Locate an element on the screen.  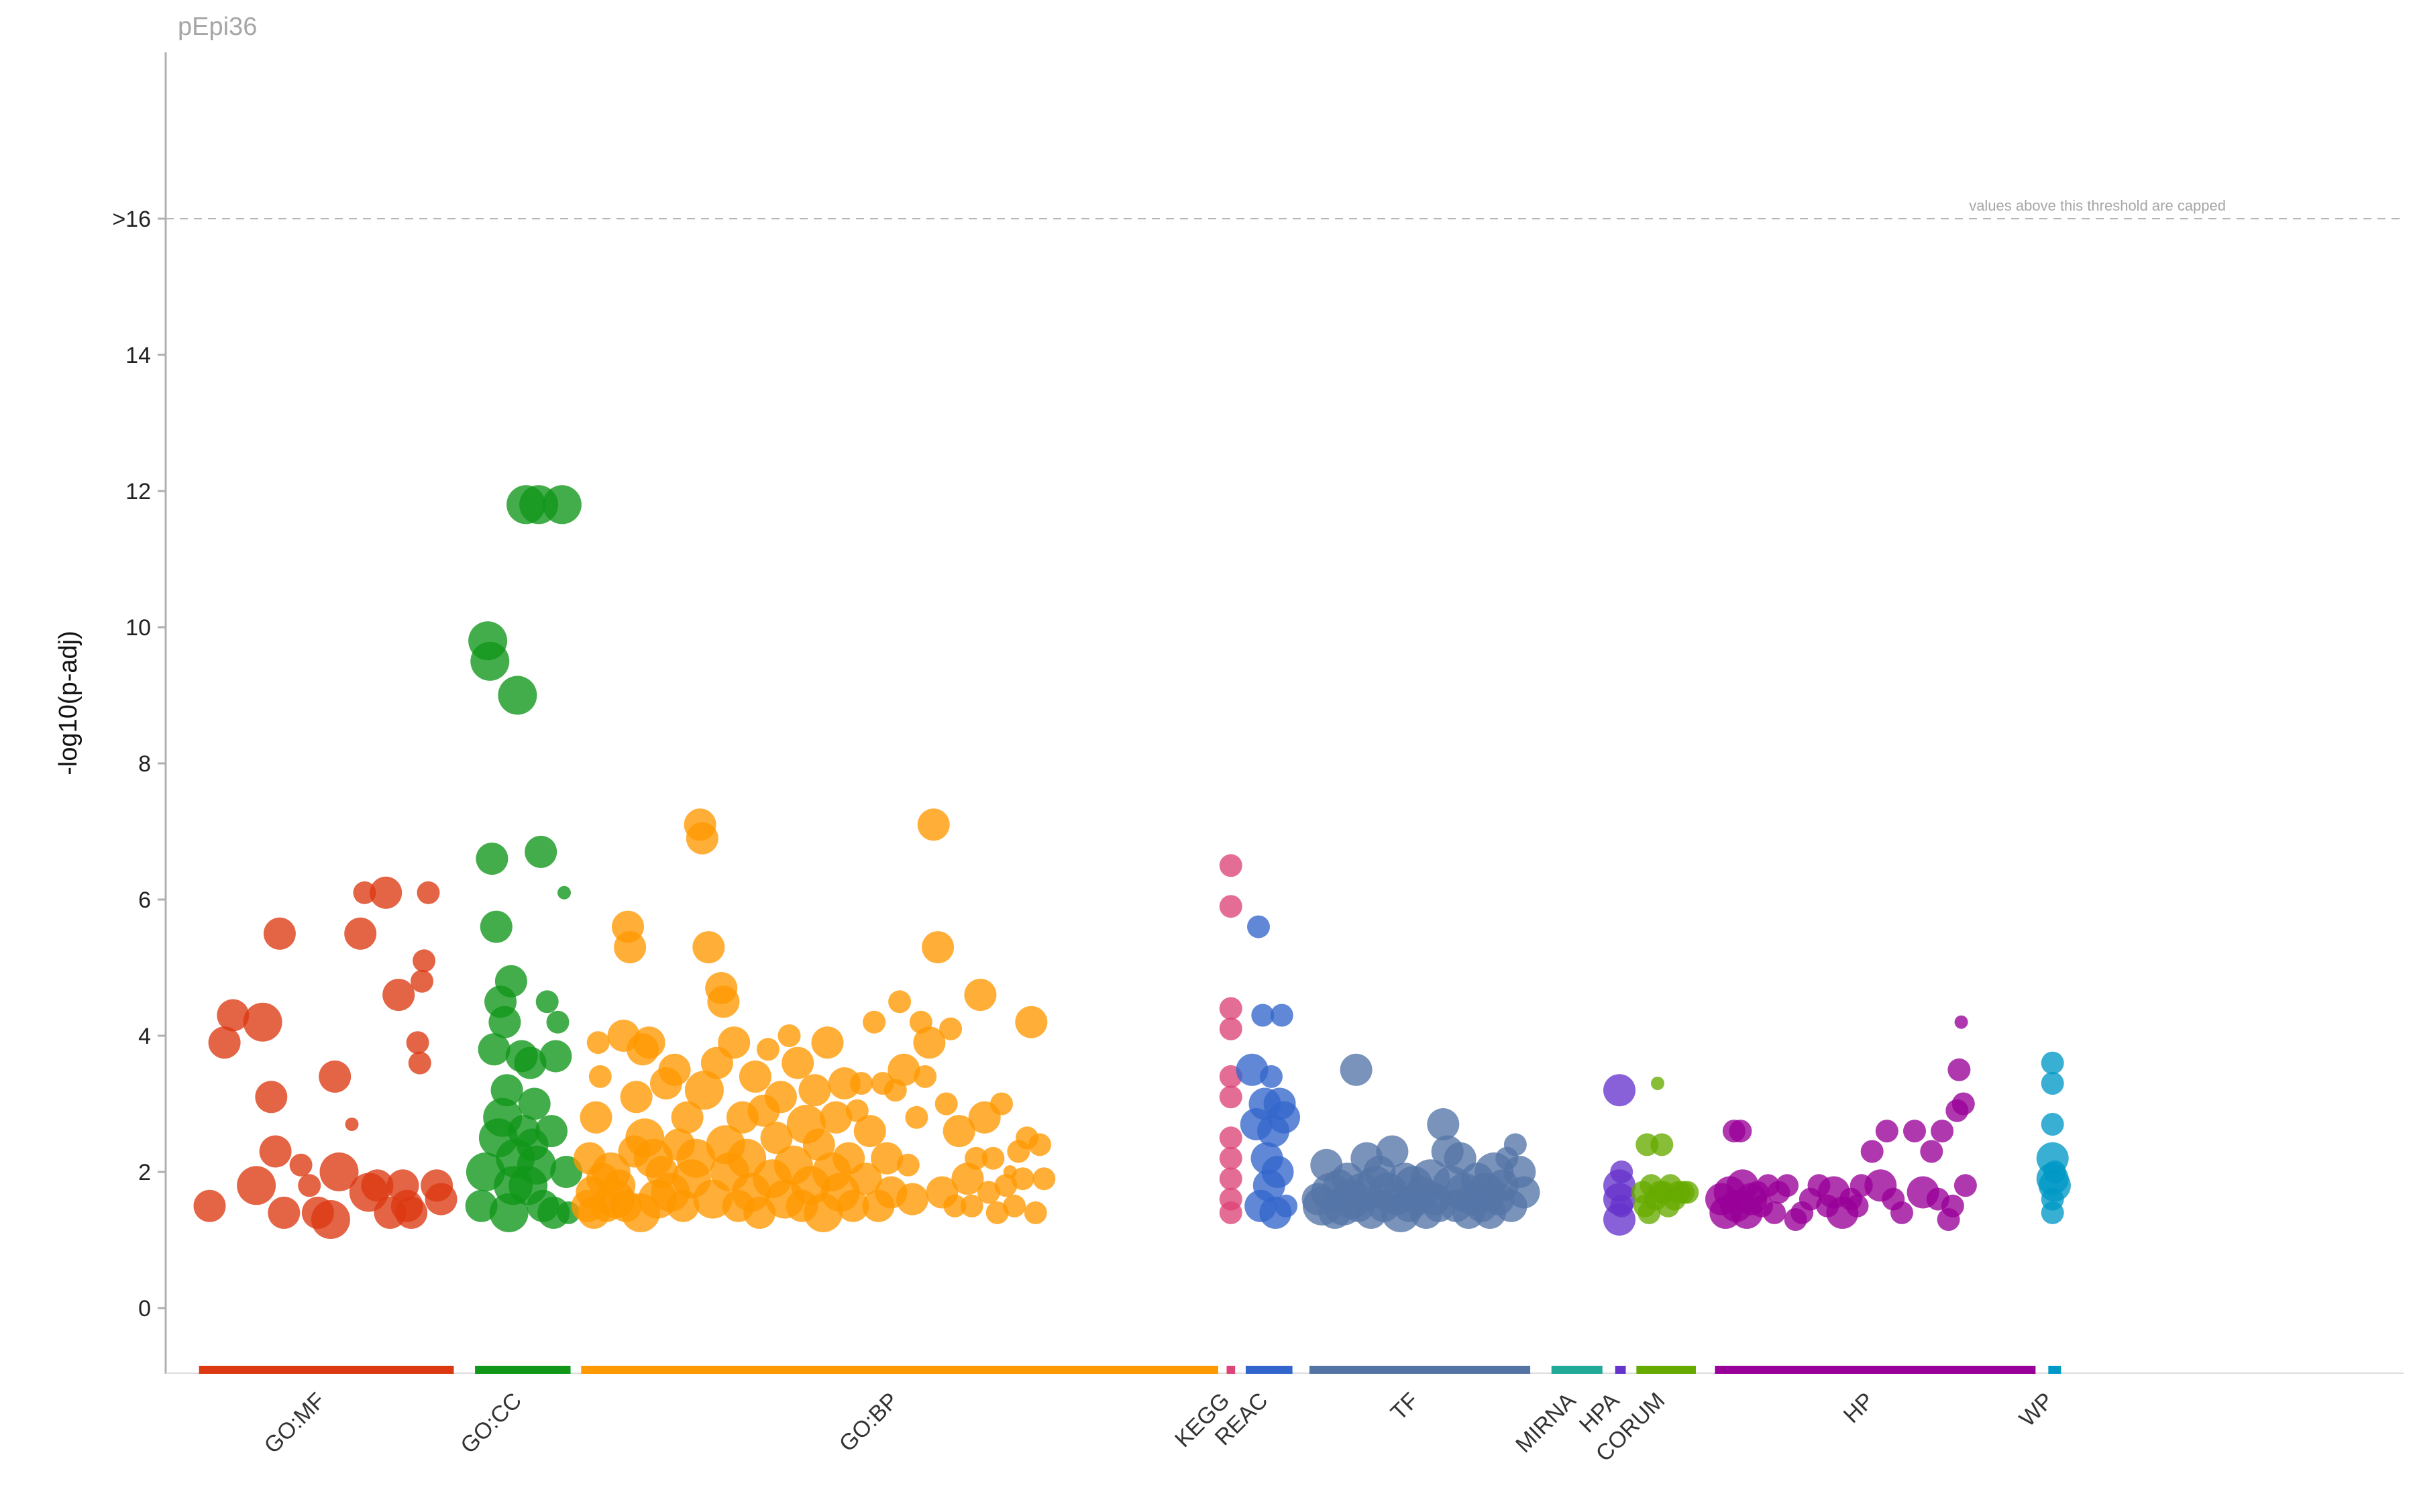
y-tick-label: 2 is located at coordinates (144, 1172).